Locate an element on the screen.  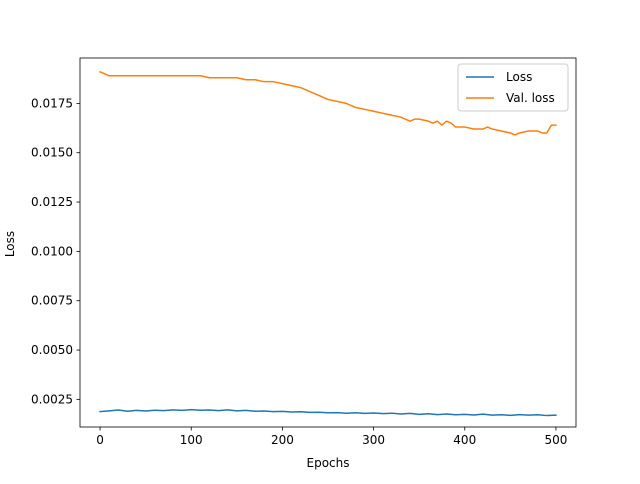
y-tick-label: 0.0025 is located at coordinates (52, 399).